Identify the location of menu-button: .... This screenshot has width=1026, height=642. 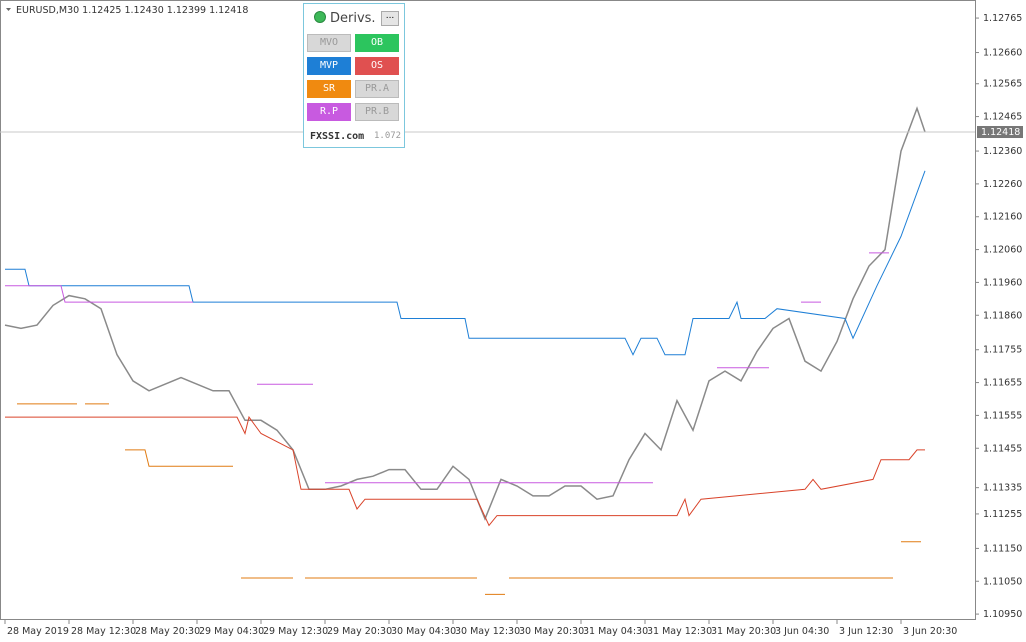
(390, 18).